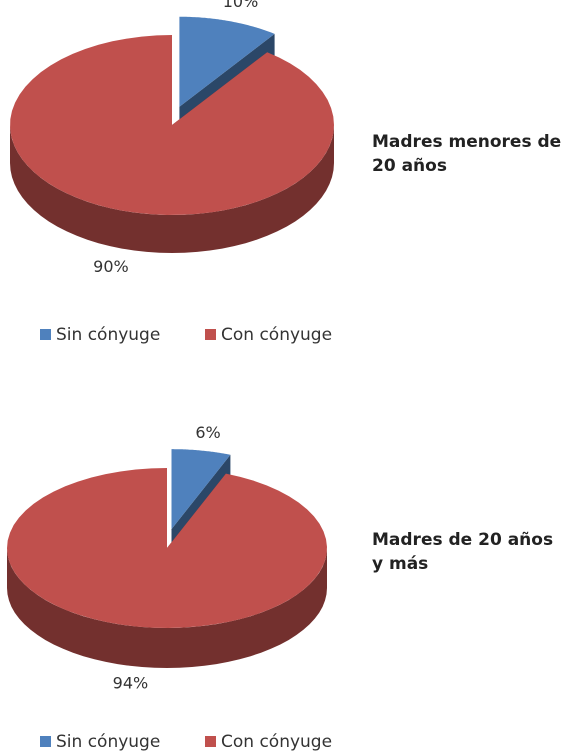 The height and width of the screenshot is (751, 566). I want to click on data-label: 94%, so click(131, 682).